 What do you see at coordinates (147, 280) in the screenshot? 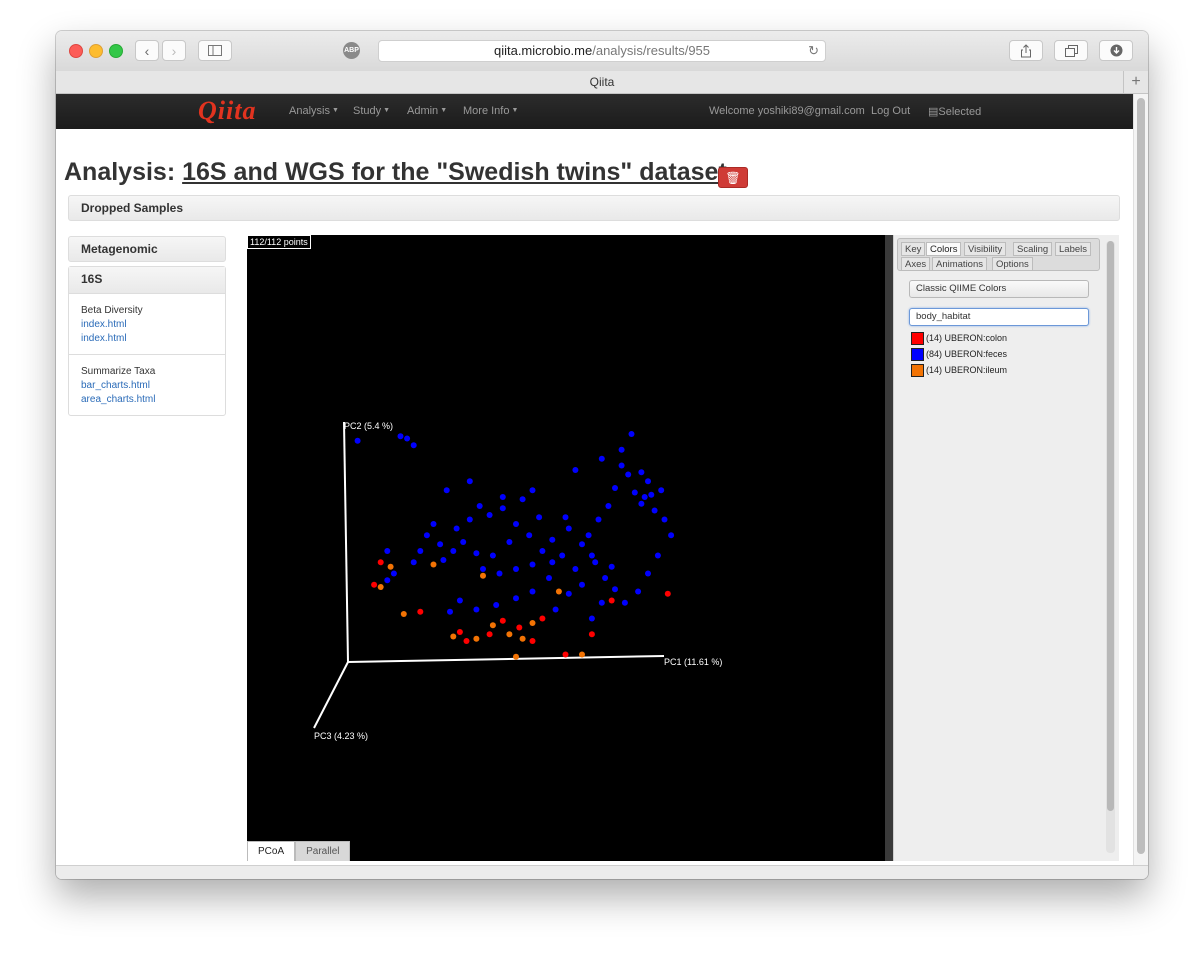
I see `sidebar-item-16s: 16S` at bounding box center [147, 280].